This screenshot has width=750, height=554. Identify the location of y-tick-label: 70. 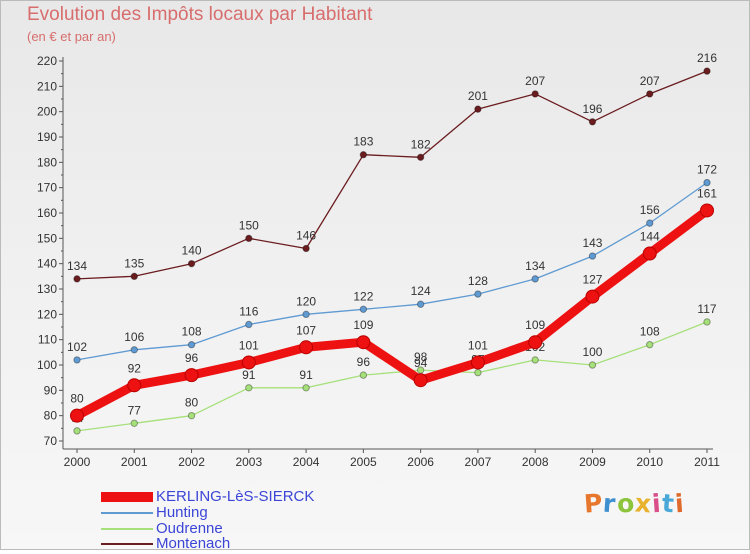
(51, 441).